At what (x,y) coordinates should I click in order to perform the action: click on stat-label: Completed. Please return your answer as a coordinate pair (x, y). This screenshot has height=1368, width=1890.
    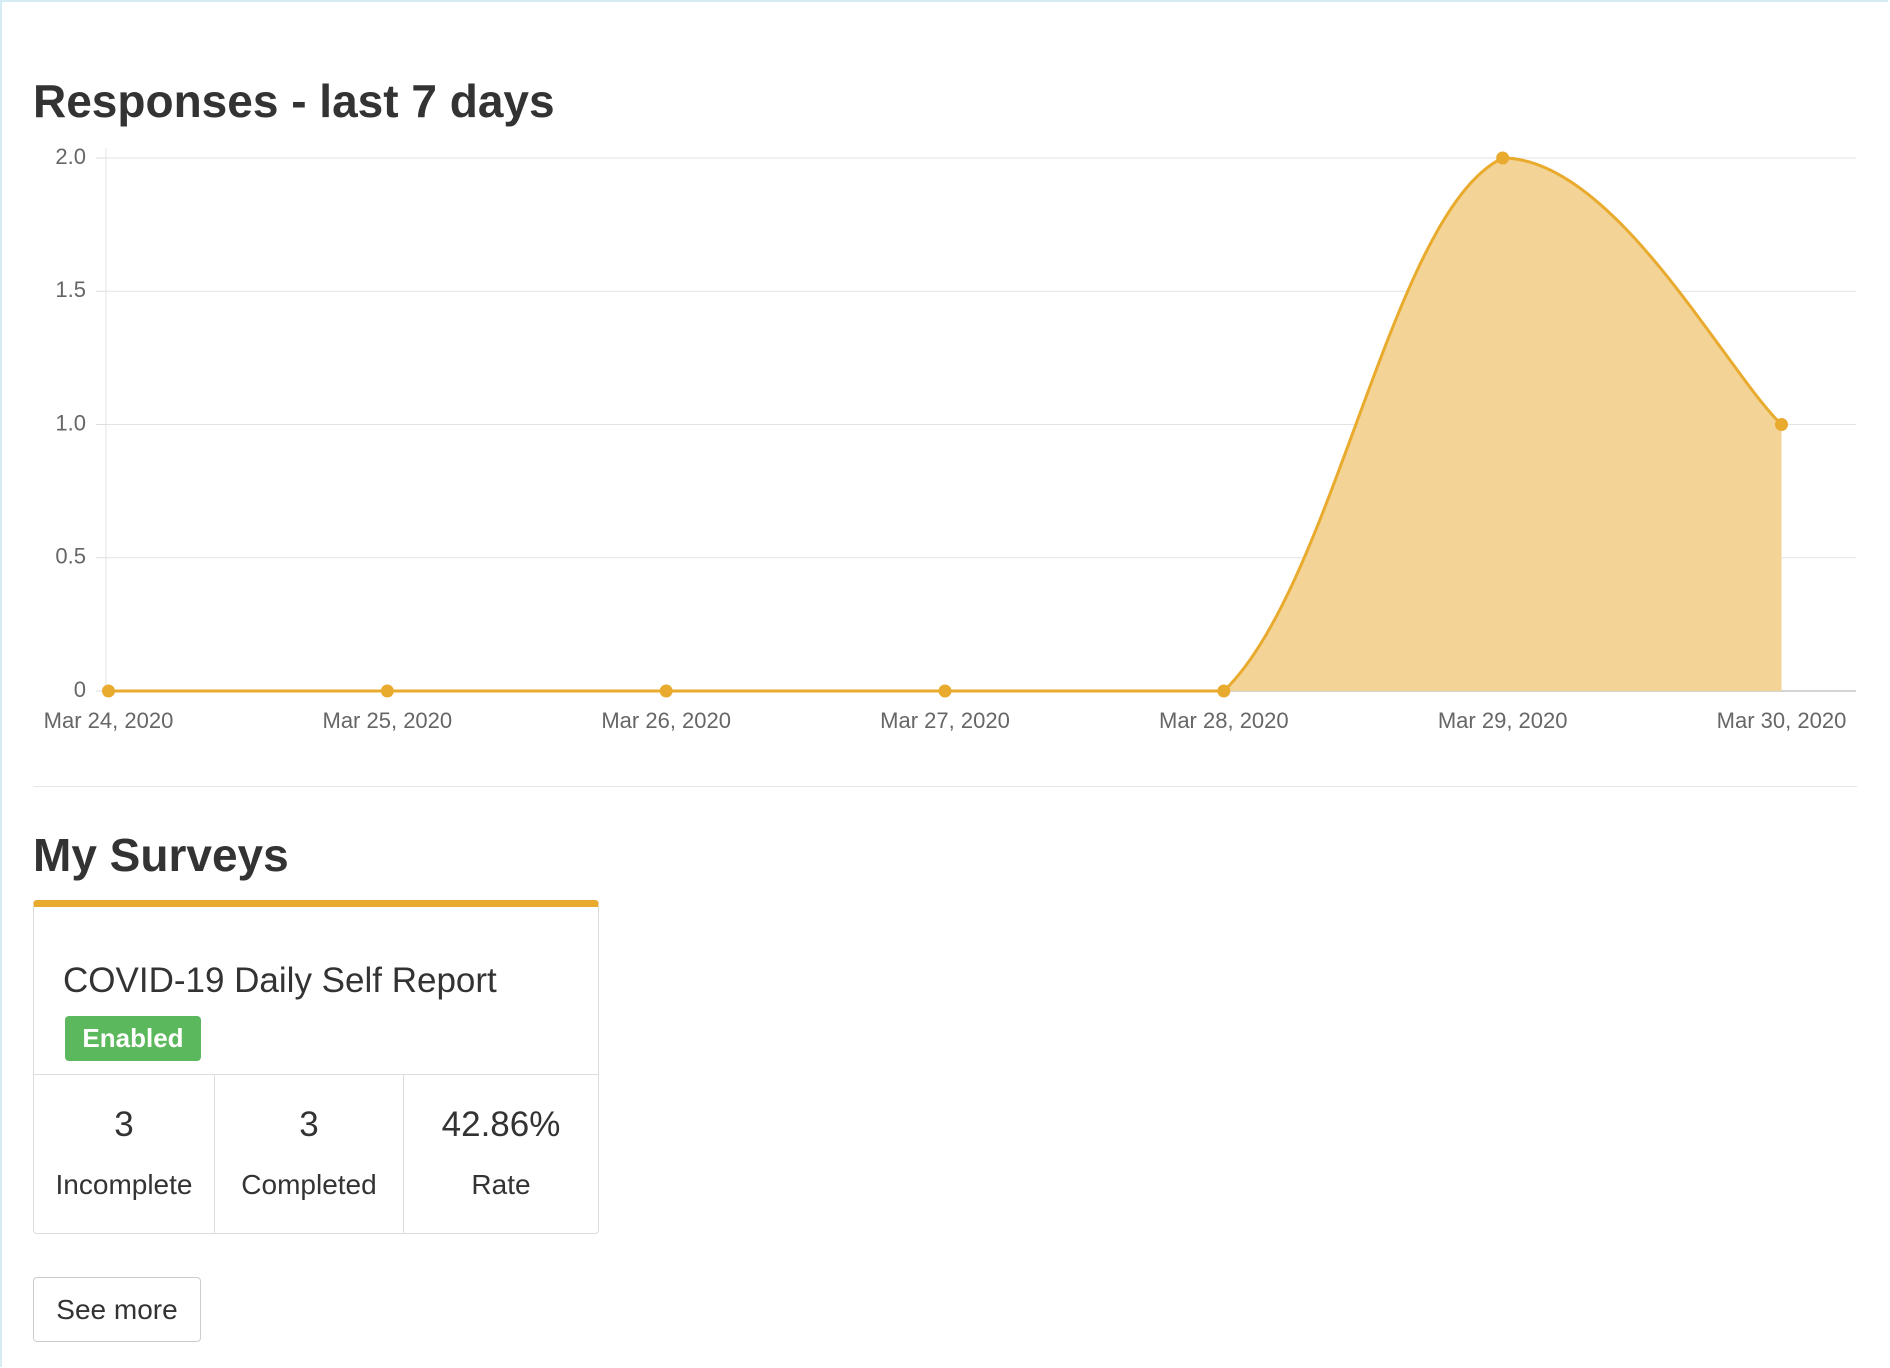
    Looking at the image, I should click on (309, 1184).